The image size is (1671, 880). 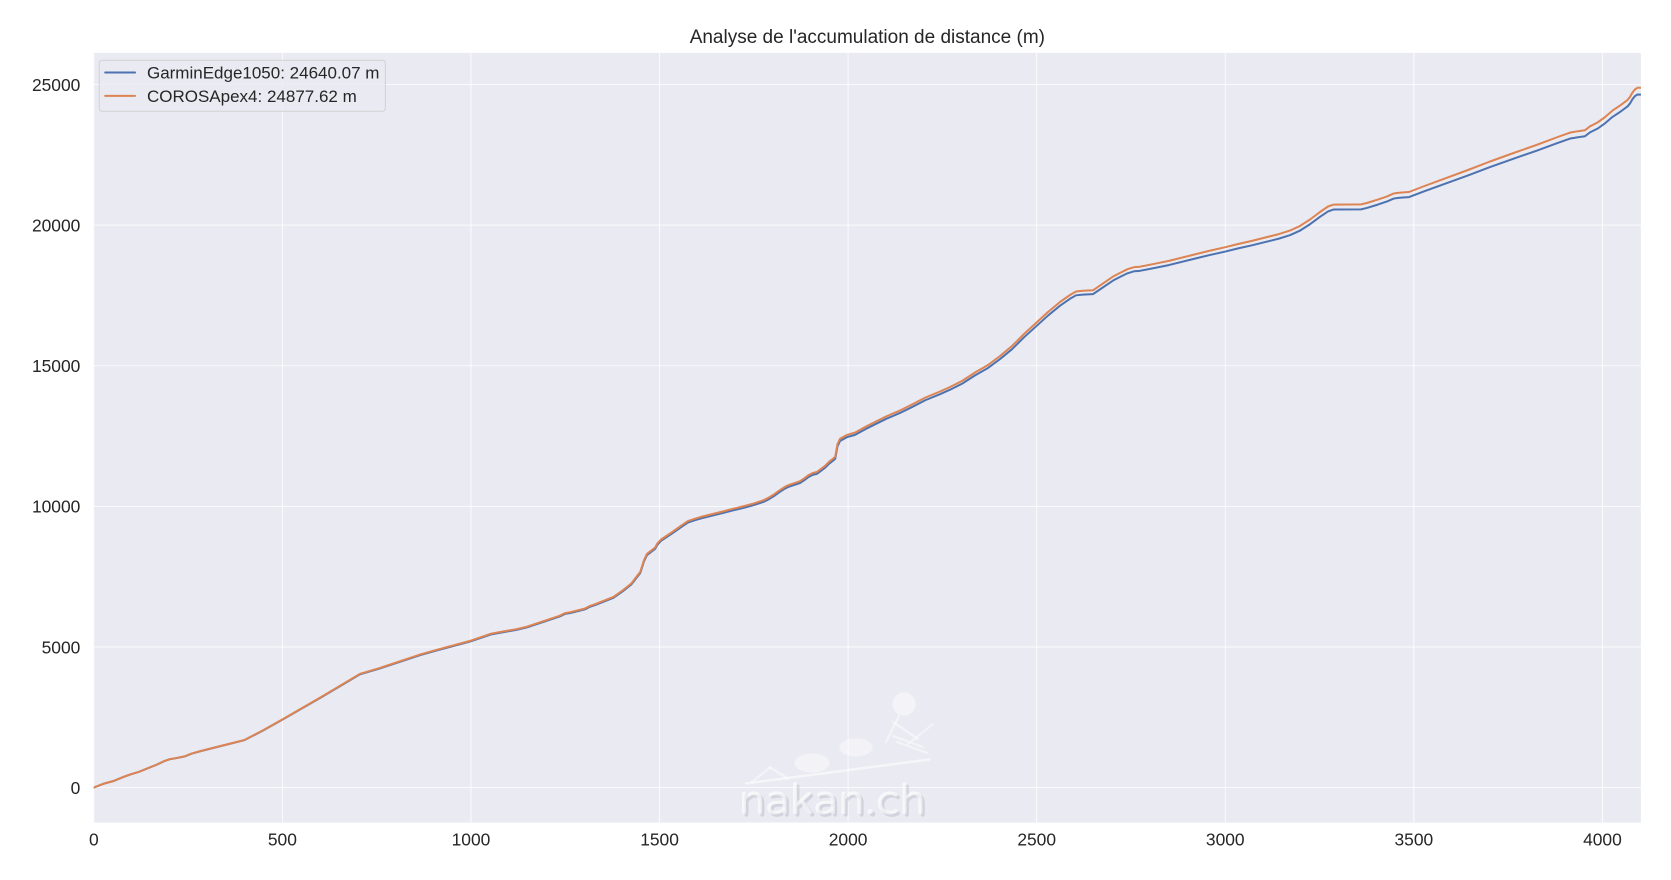 What do you see at coordinates (1414, 839) in the screenshot?
I see `svg-text: 3500` at bounding box center [1414, 839].